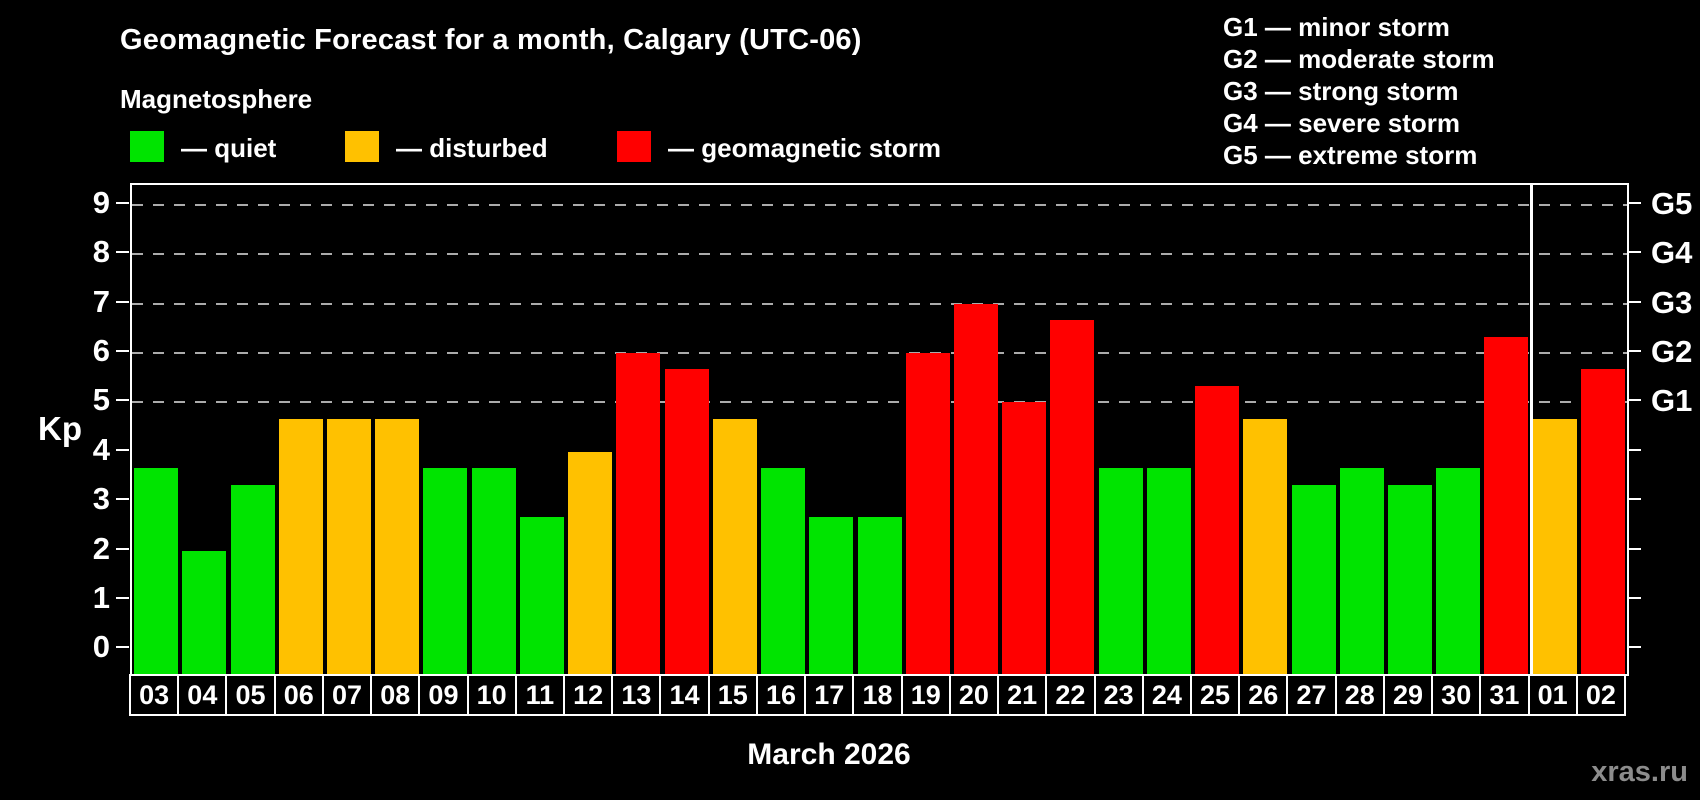 Image resolution: width=1700 pixels, height=800 pixels. I want to click on x-label-day-14: 14, so click(684, 695).